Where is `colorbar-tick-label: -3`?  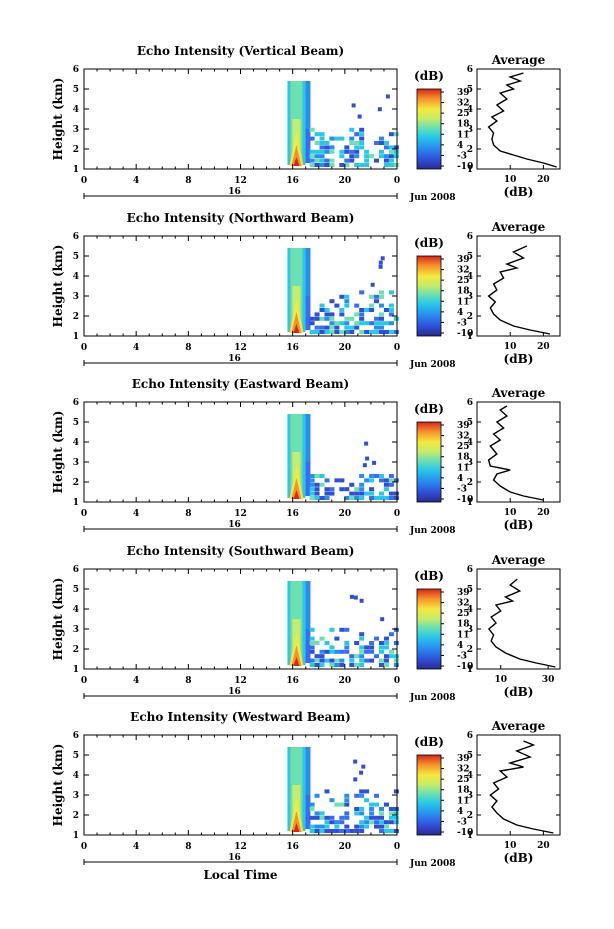 colorbar-tick-label: -3 is located at coordinates (462, 323).